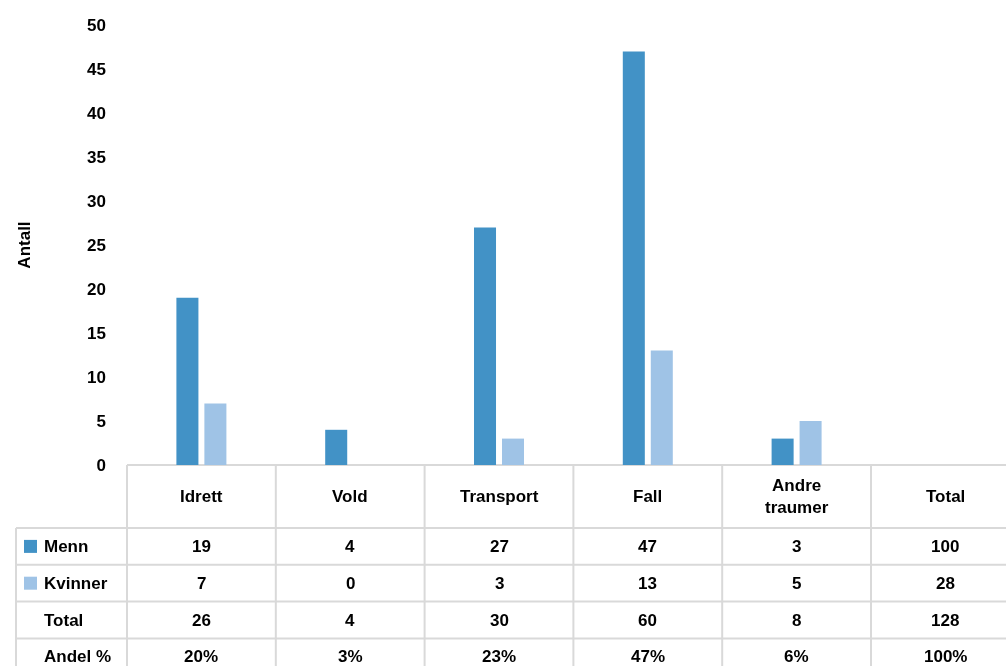  I want to click on text: 28, so click(945, 583).